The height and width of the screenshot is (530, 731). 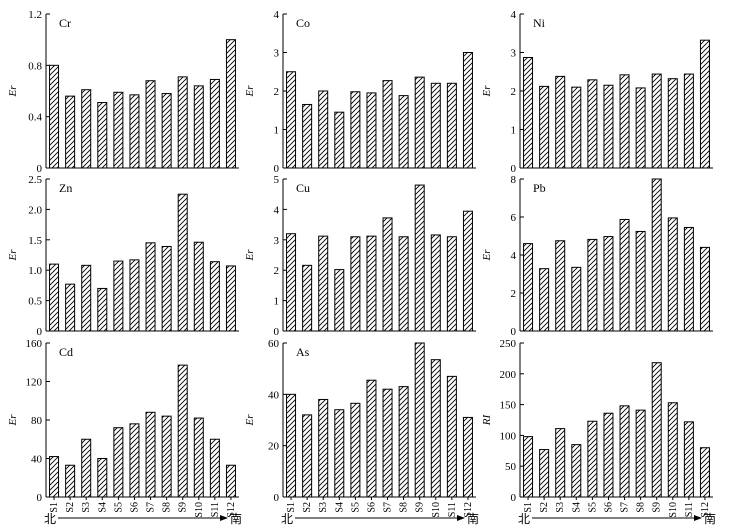 I want to click on y-tick-label: 3, so click(x=514, y=54).